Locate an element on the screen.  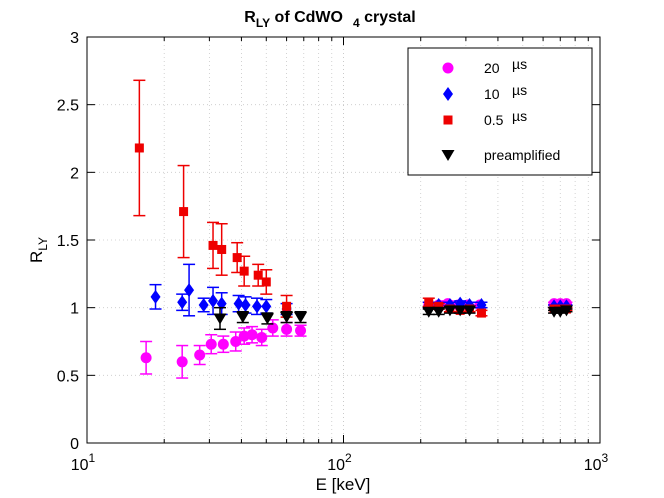
y-tick-label: 1.5 is located at coordinates (68, 241).